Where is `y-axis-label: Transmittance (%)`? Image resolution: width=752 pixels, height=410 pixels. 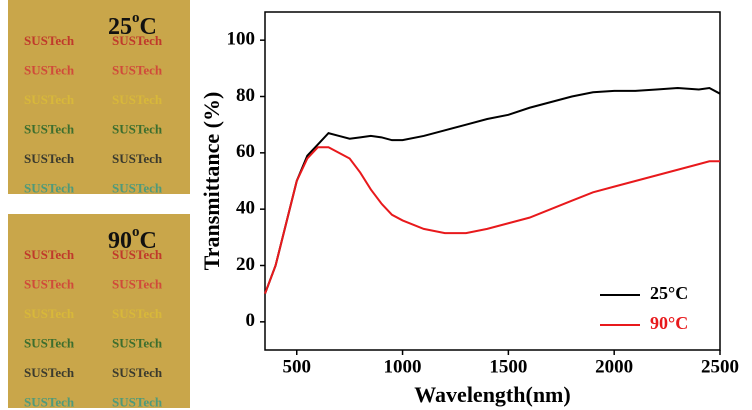
y-axis-label: Transmittance (%) is located at coordinates (211, 181).